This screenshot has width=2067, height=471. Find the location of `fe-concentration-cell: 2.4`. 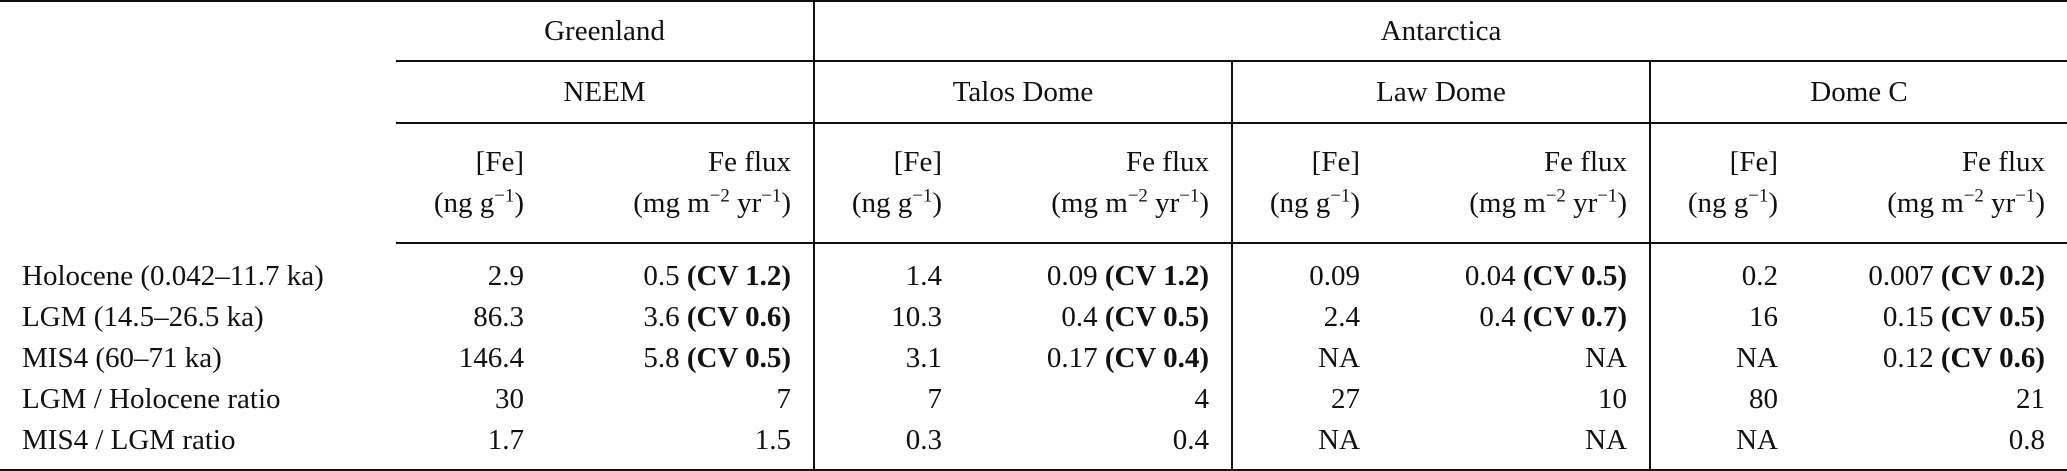

fe-concentration-cell: 2.4 is located at coordinates (1306, 317).